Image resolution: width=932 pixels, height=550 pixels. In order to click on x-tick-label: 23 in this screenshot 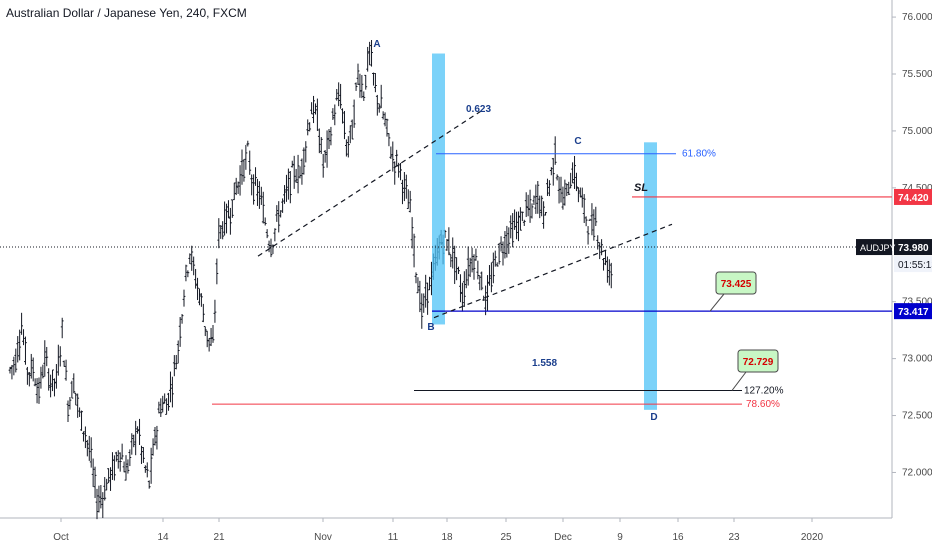, I will do `click(734, 537)`.